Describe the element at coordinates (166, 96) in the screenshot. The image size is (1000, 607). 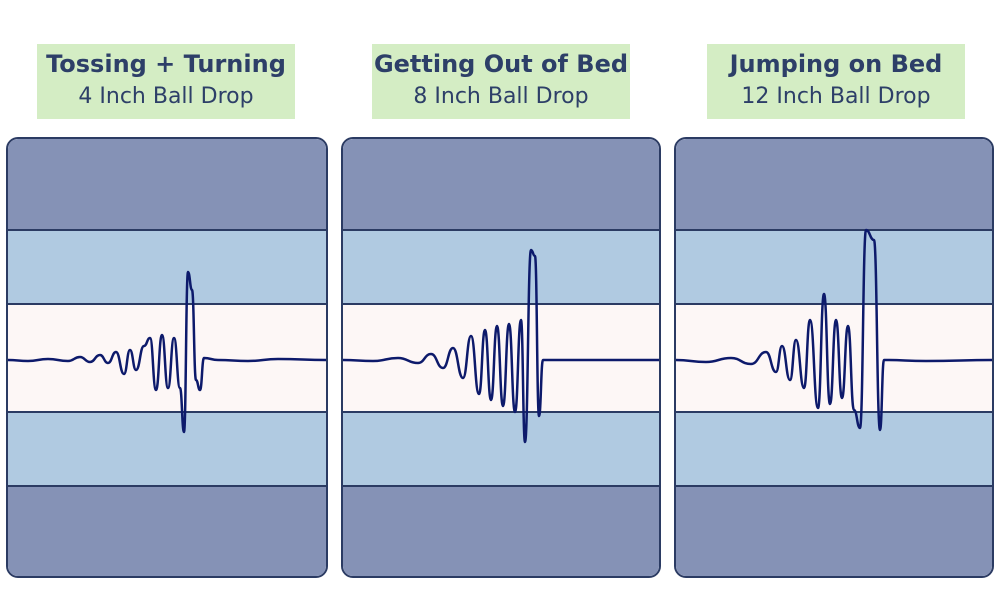
I see `panel-subtitle: 4 Inch Ball Drop` at that location.